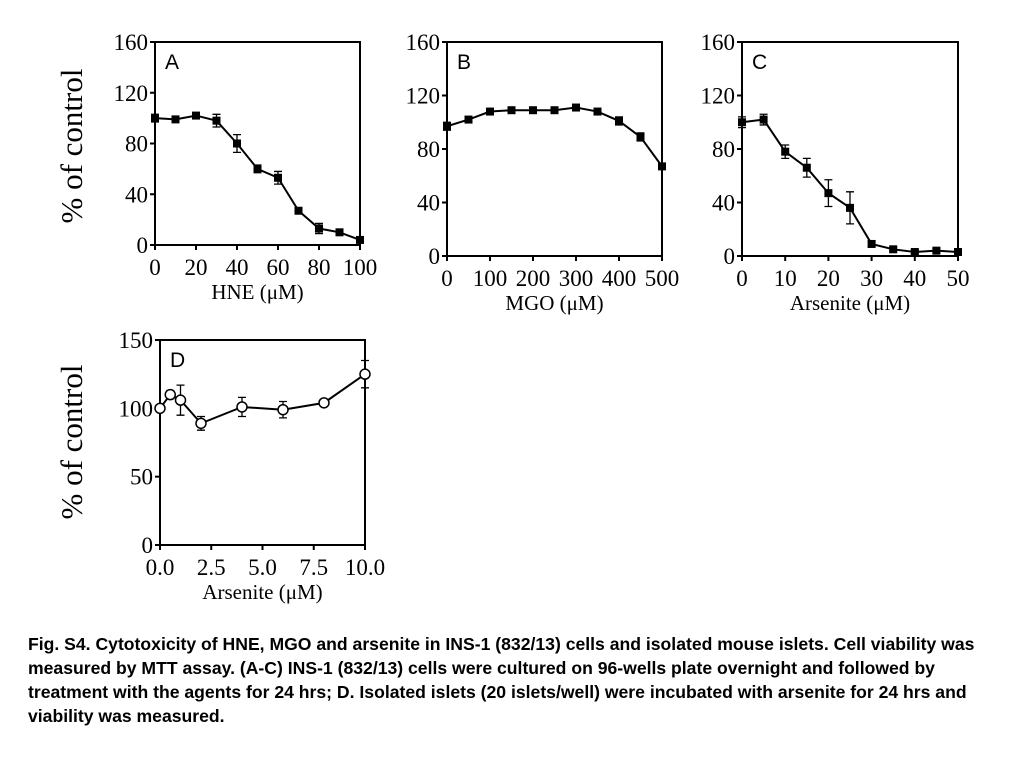  I want to click on y-tick-label: 150, so click(136, 340).